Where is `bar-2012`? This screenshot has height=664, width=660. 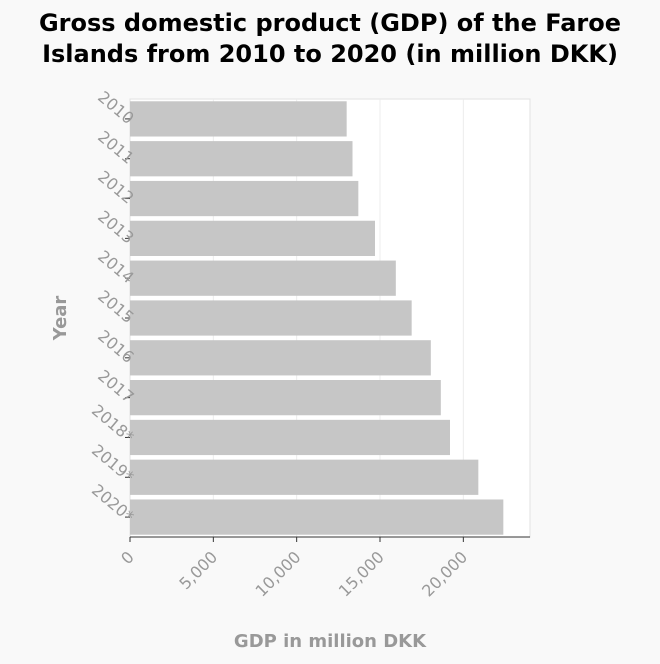 bar-2012 is located at coordinates (244, 198).